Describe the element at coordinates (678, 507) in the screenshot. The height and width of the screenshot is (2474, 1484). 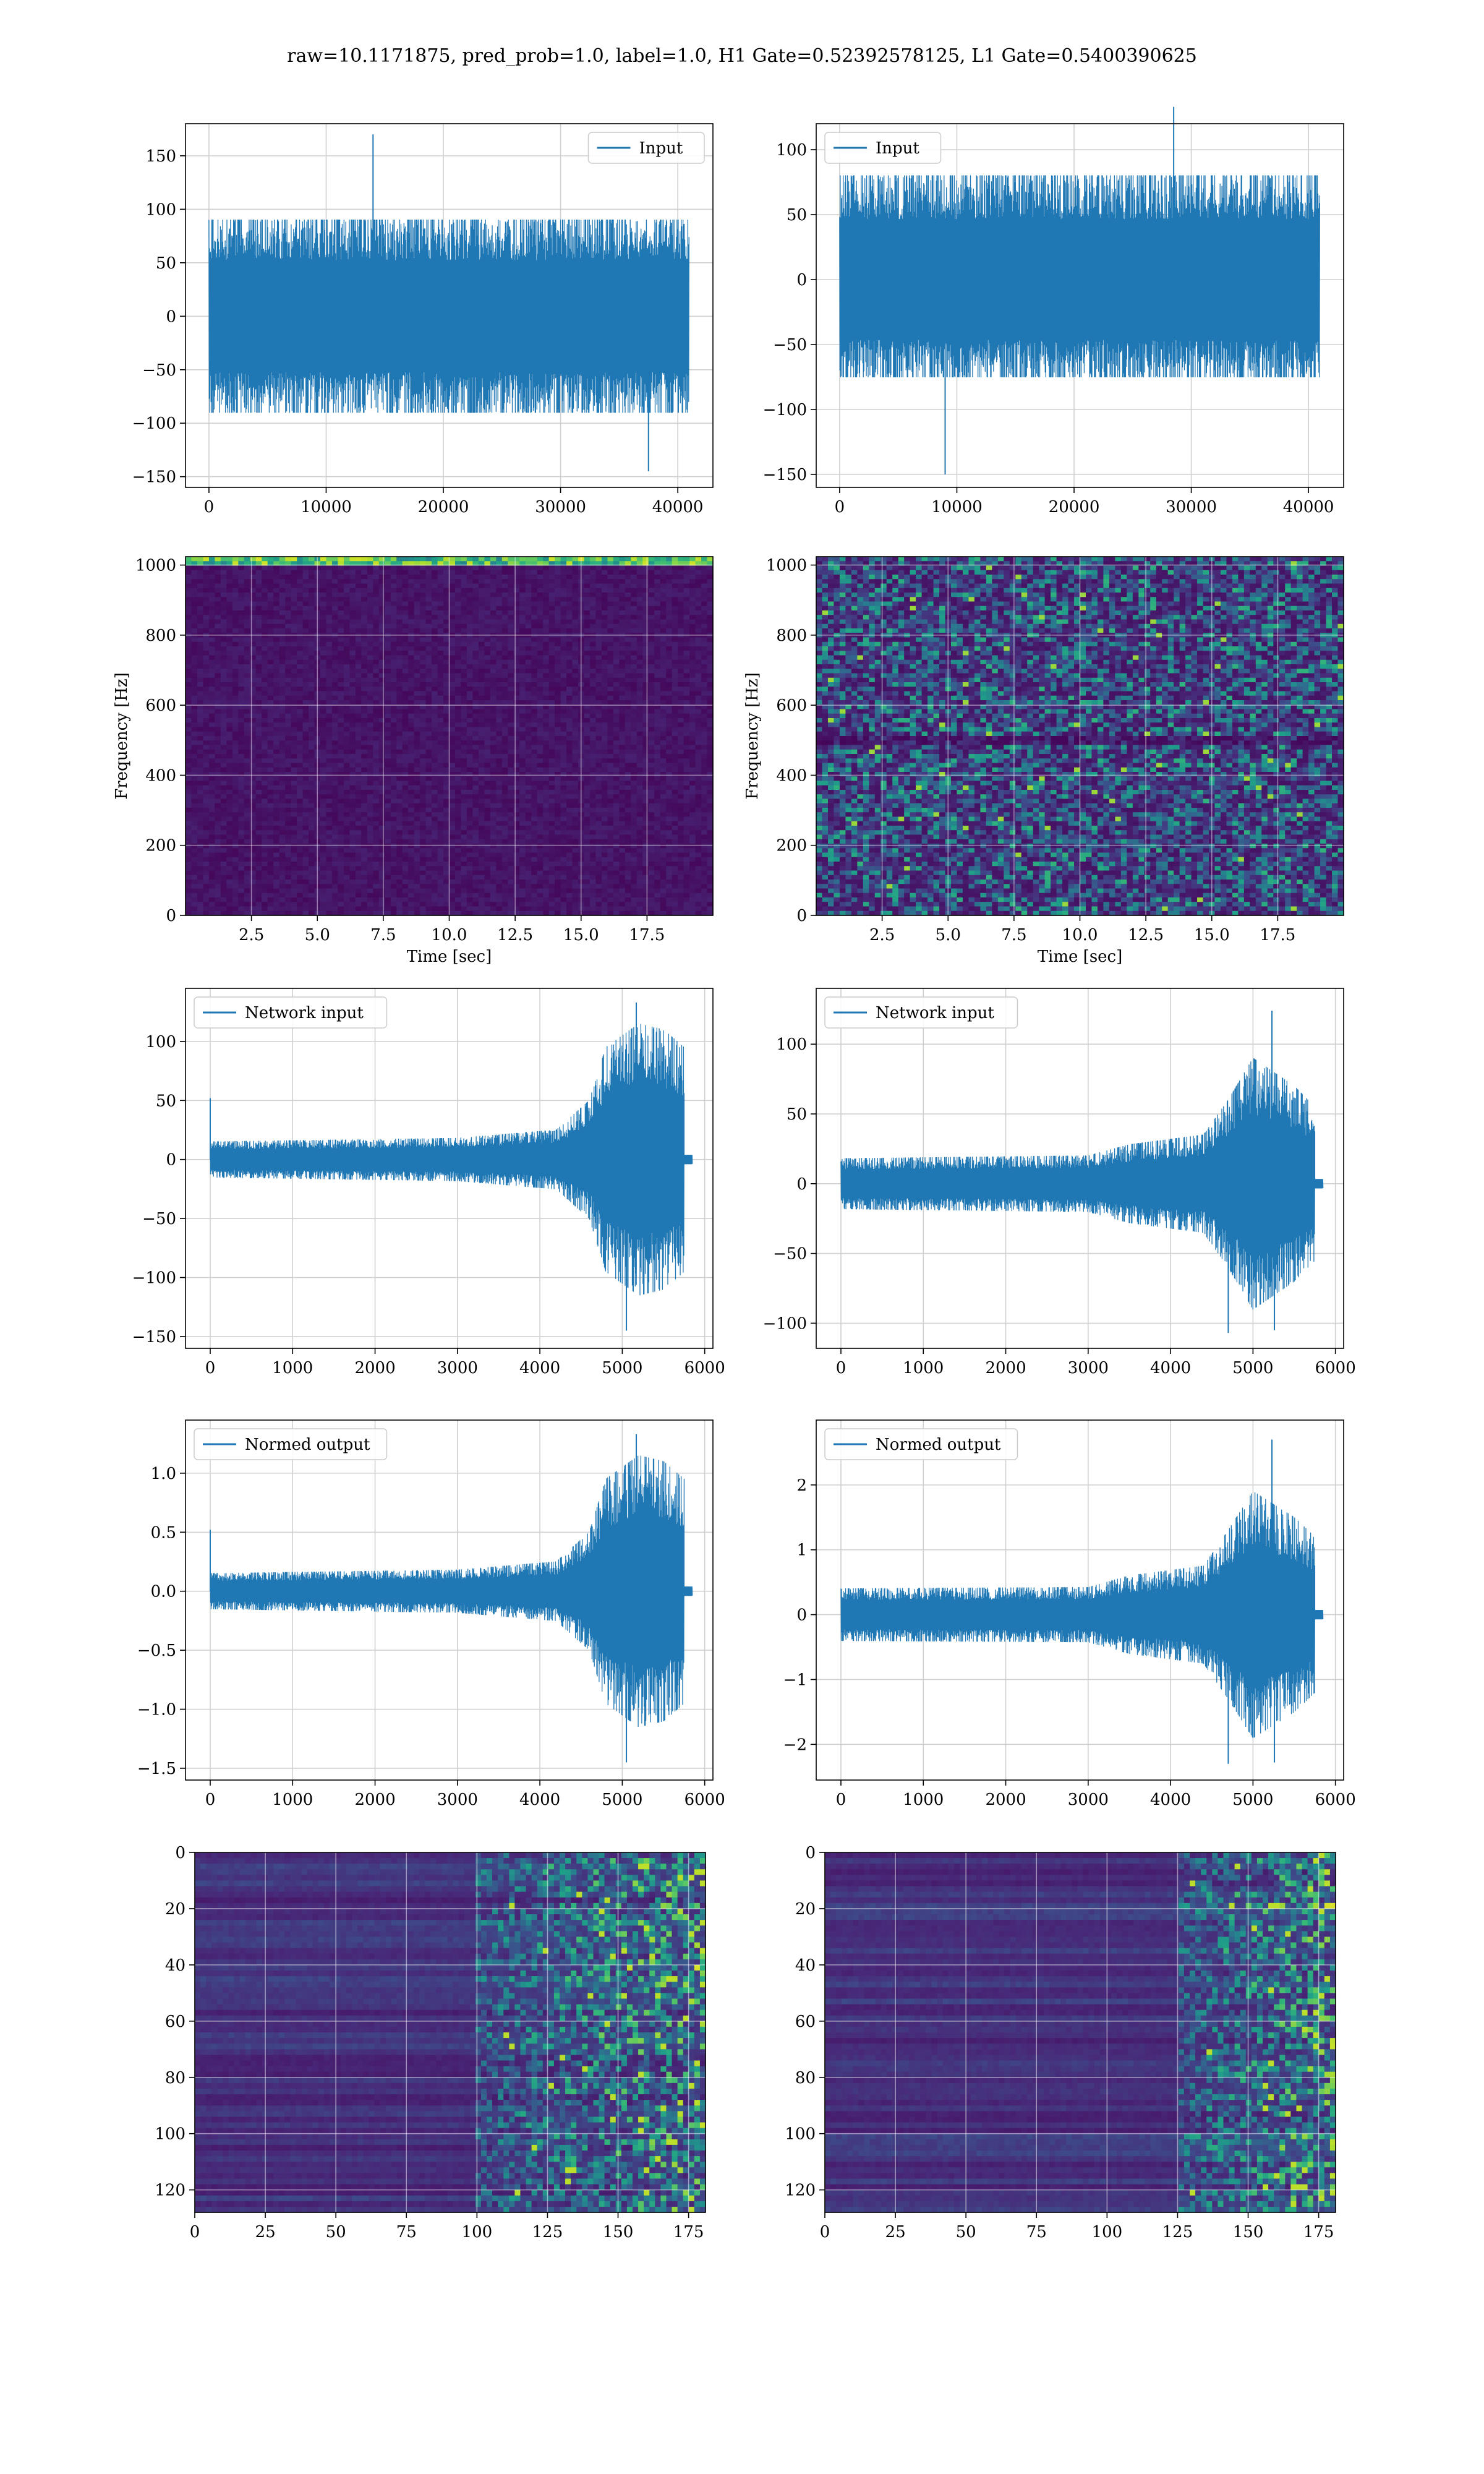
I see `x-tick-label: 40000` at that location.